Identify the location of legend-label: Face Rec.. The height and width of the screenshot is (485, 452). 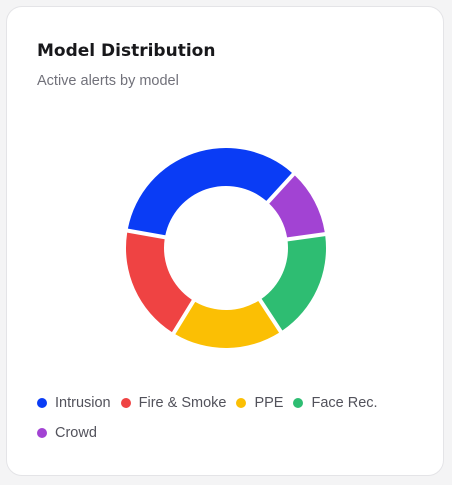
(344, 403).